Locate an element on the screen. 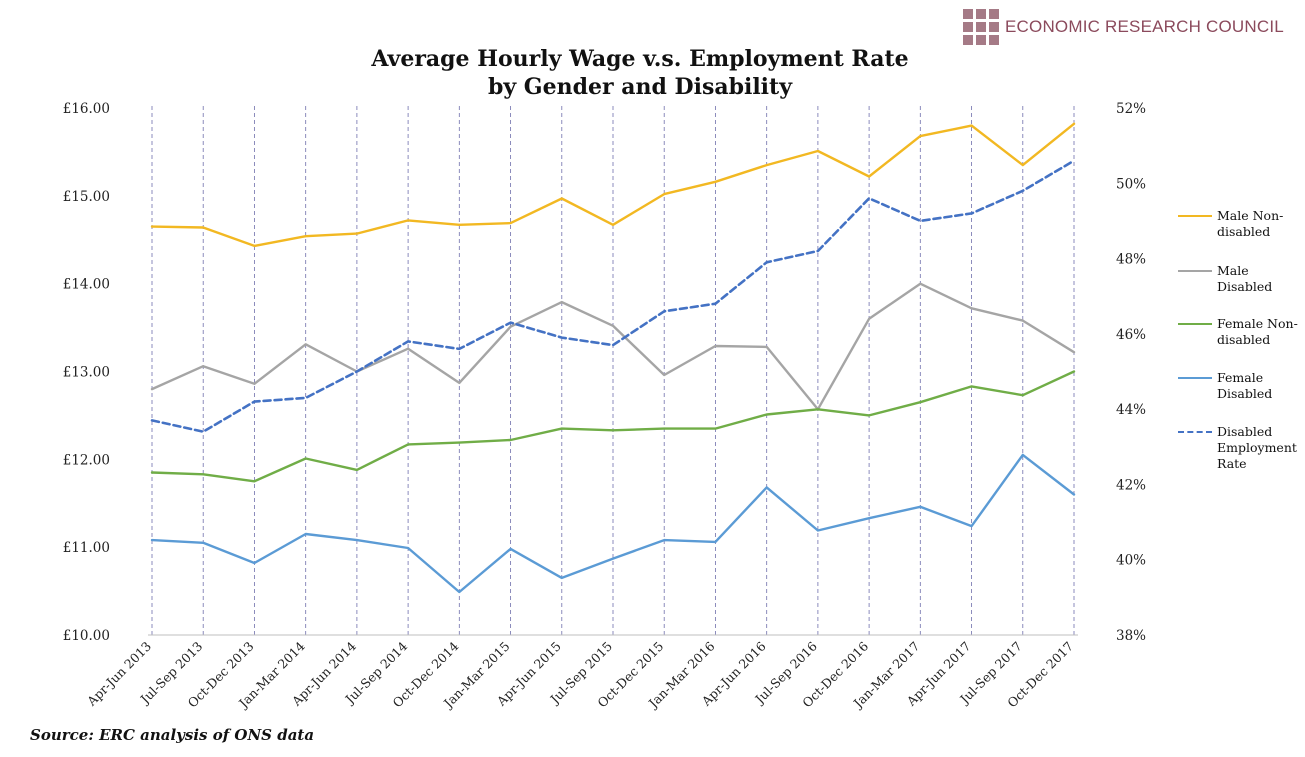  series-line-male-disabled is located at coordinates (613, 346).